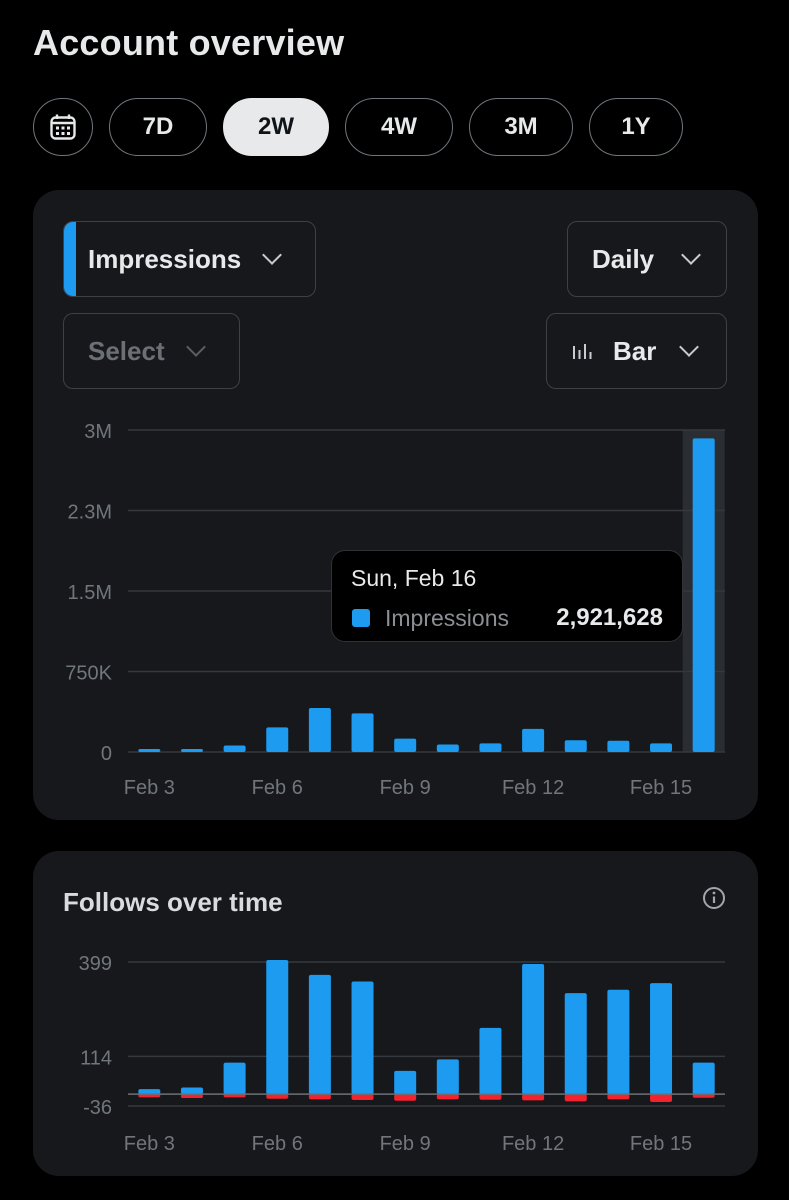 This screenshot has width=789, height=1200. Describe the element at coordinates (623, 258) in the screenshot. I see `interval-dropdown-label: Daily` at that location.